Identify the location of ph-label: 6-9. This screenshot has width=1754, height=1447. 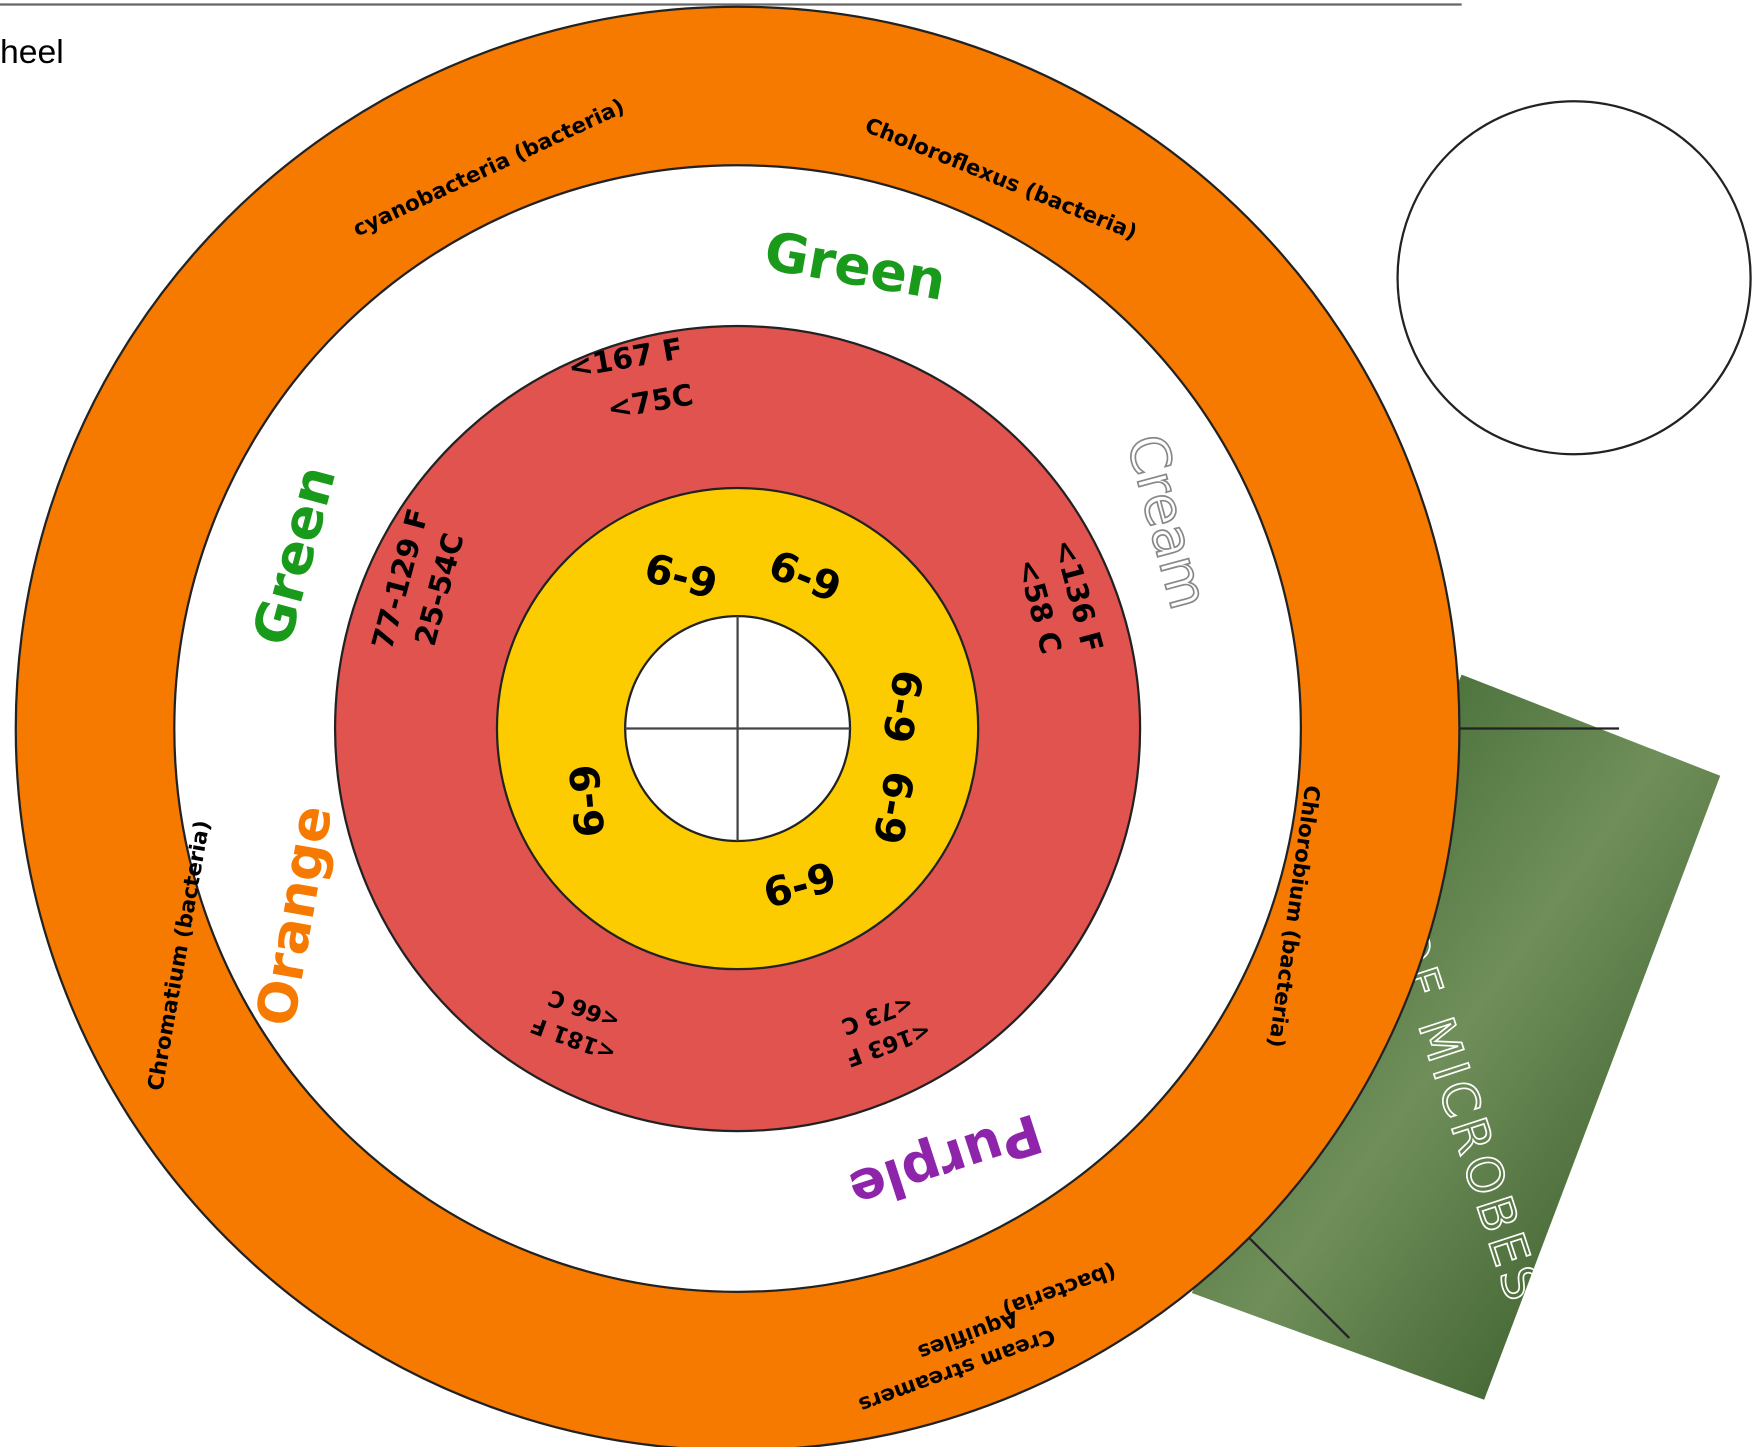
(587, 800).